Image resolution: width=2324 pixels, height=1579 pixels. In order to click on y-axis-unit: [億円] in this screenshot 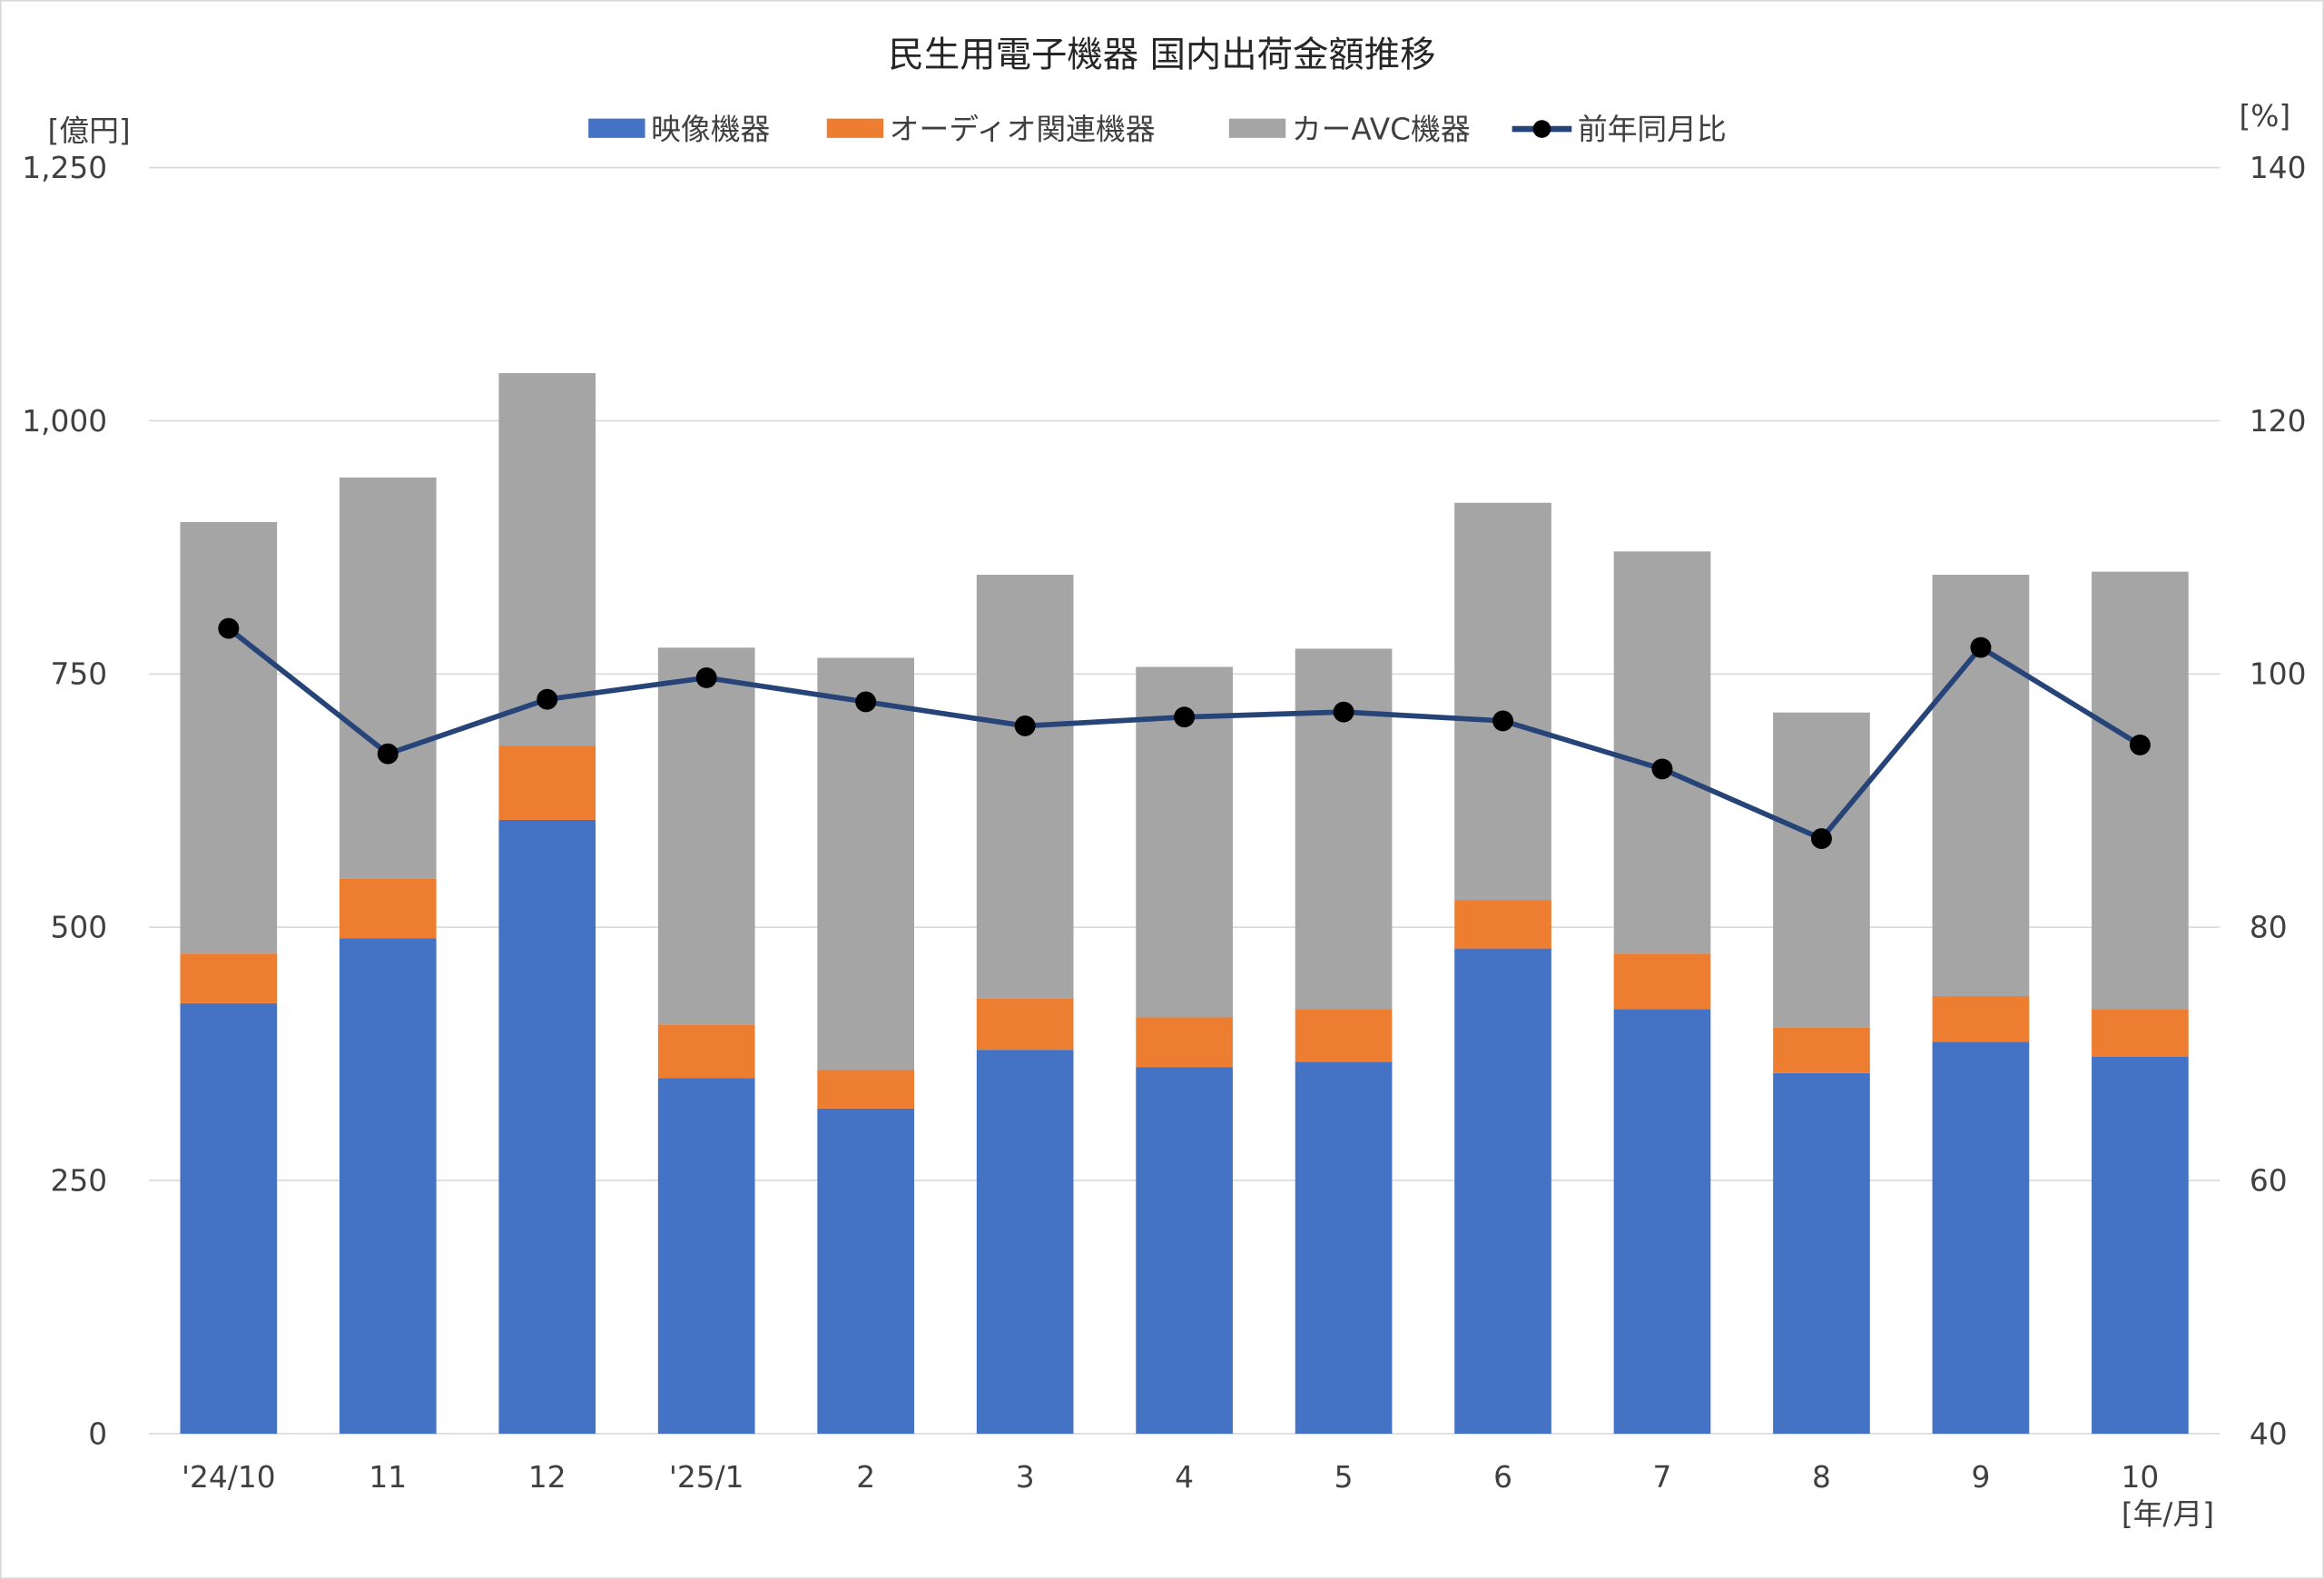, I will do `click(89, 130)`.